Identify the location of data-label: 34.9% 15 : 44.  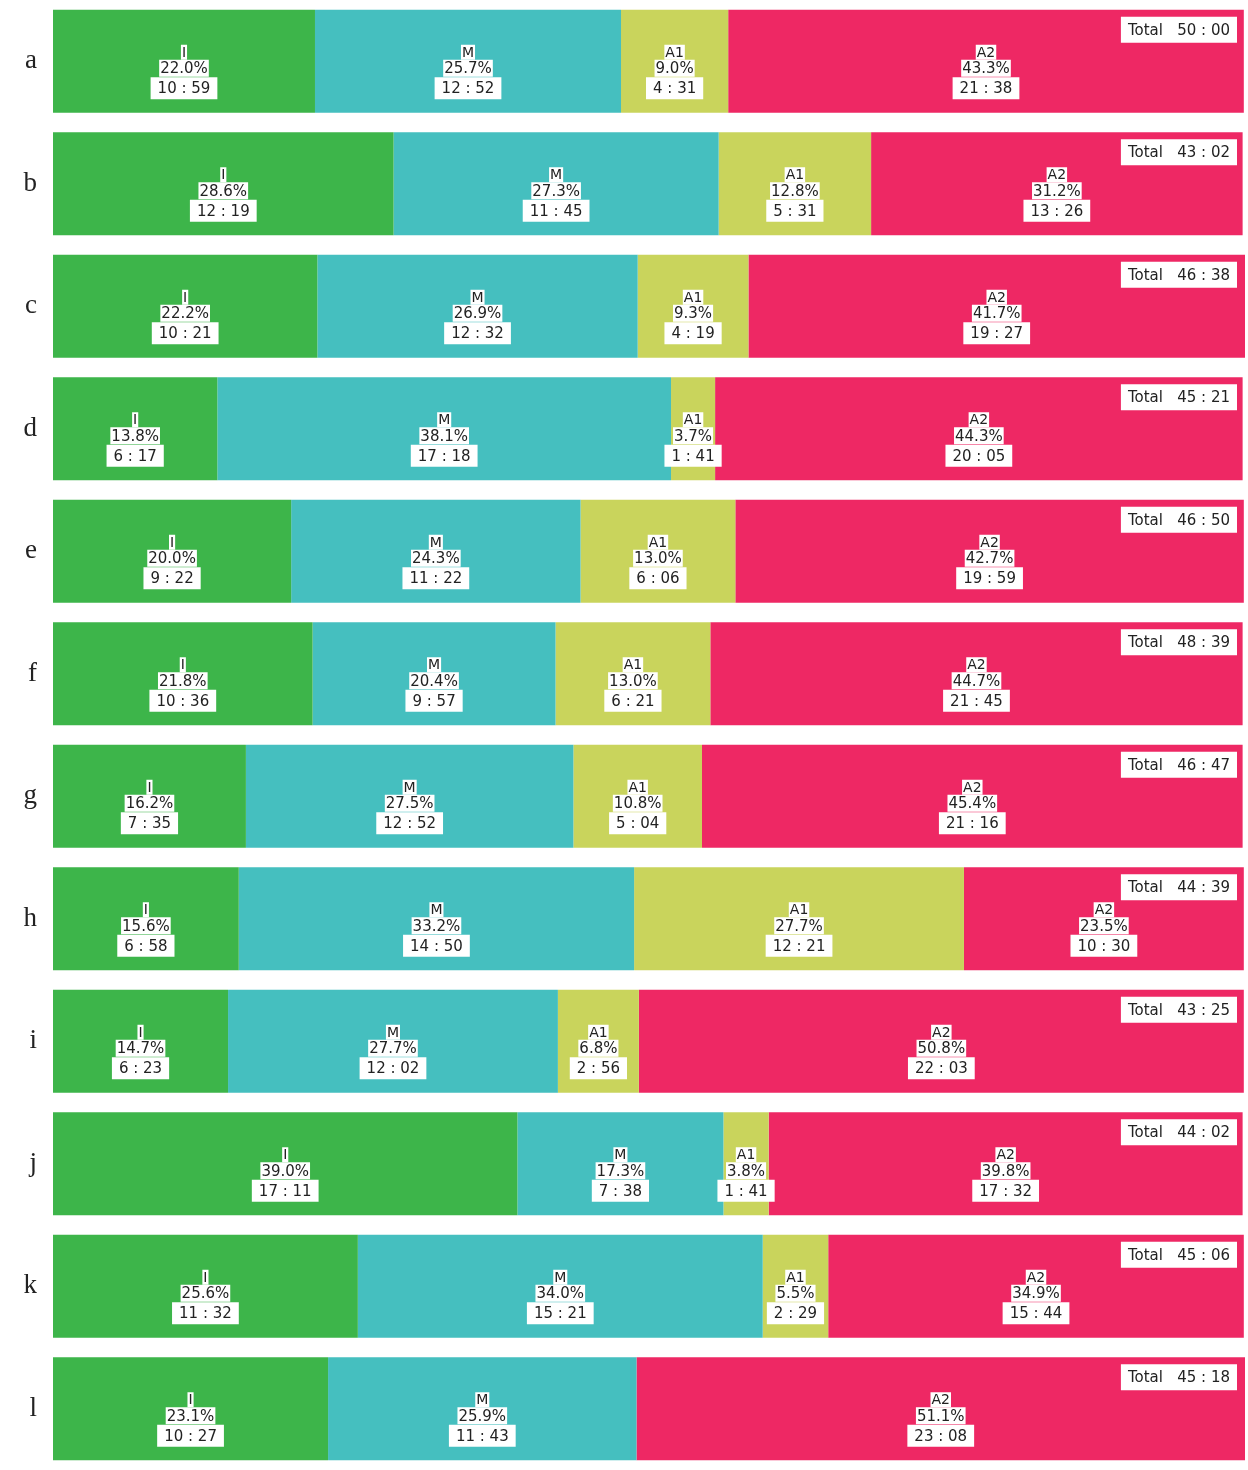
(1036, 1303).